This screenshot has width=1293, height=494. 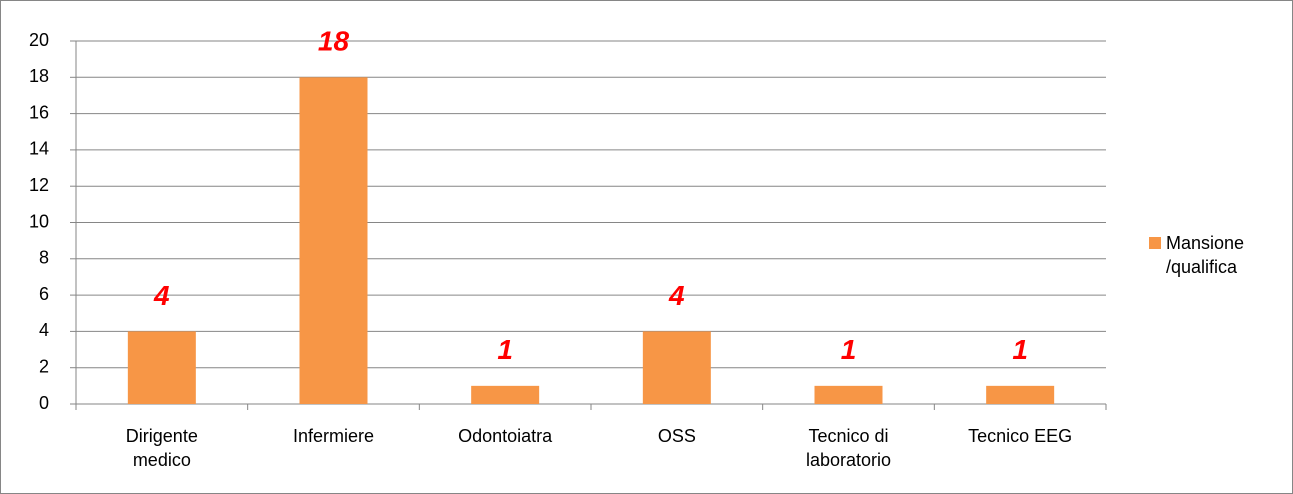 I want to click on legend-swatch, so click(x=1155, y=243).